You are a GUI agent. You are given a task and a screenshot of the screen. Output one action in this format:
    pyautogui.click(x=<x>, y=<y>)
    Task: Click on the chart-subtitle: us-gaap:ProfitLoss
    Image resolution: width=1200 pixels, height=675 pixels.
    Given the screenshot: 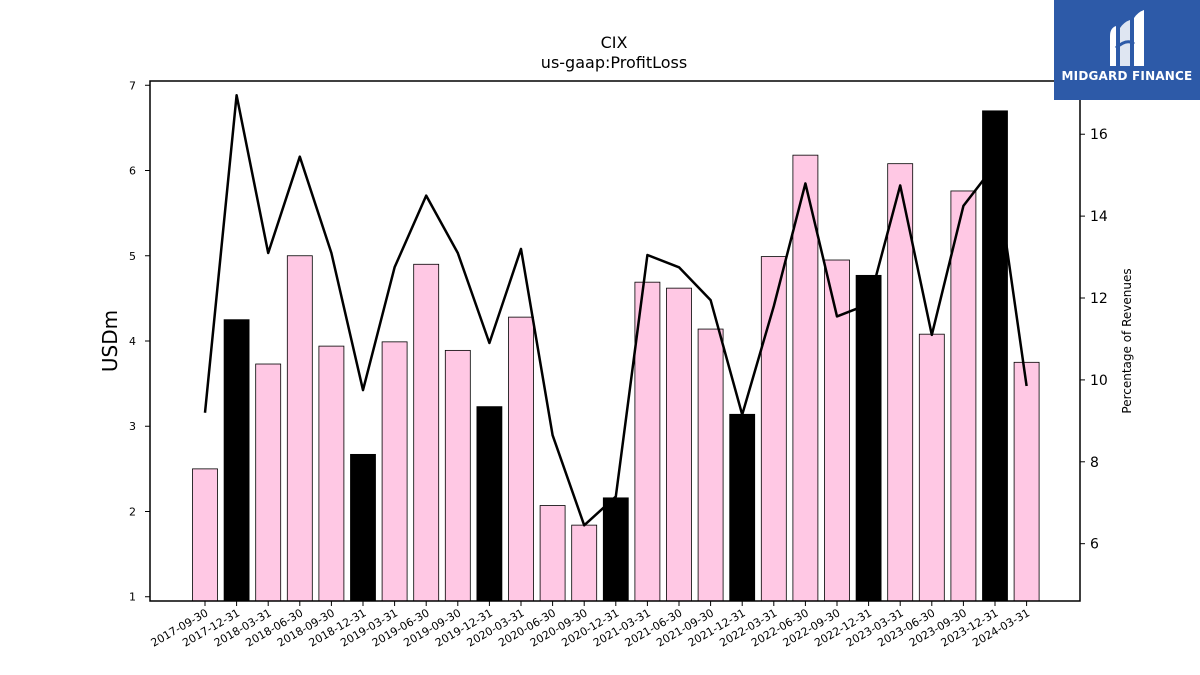 What is the action you would take?
    pyautogui.click(x=614, y=62)
    